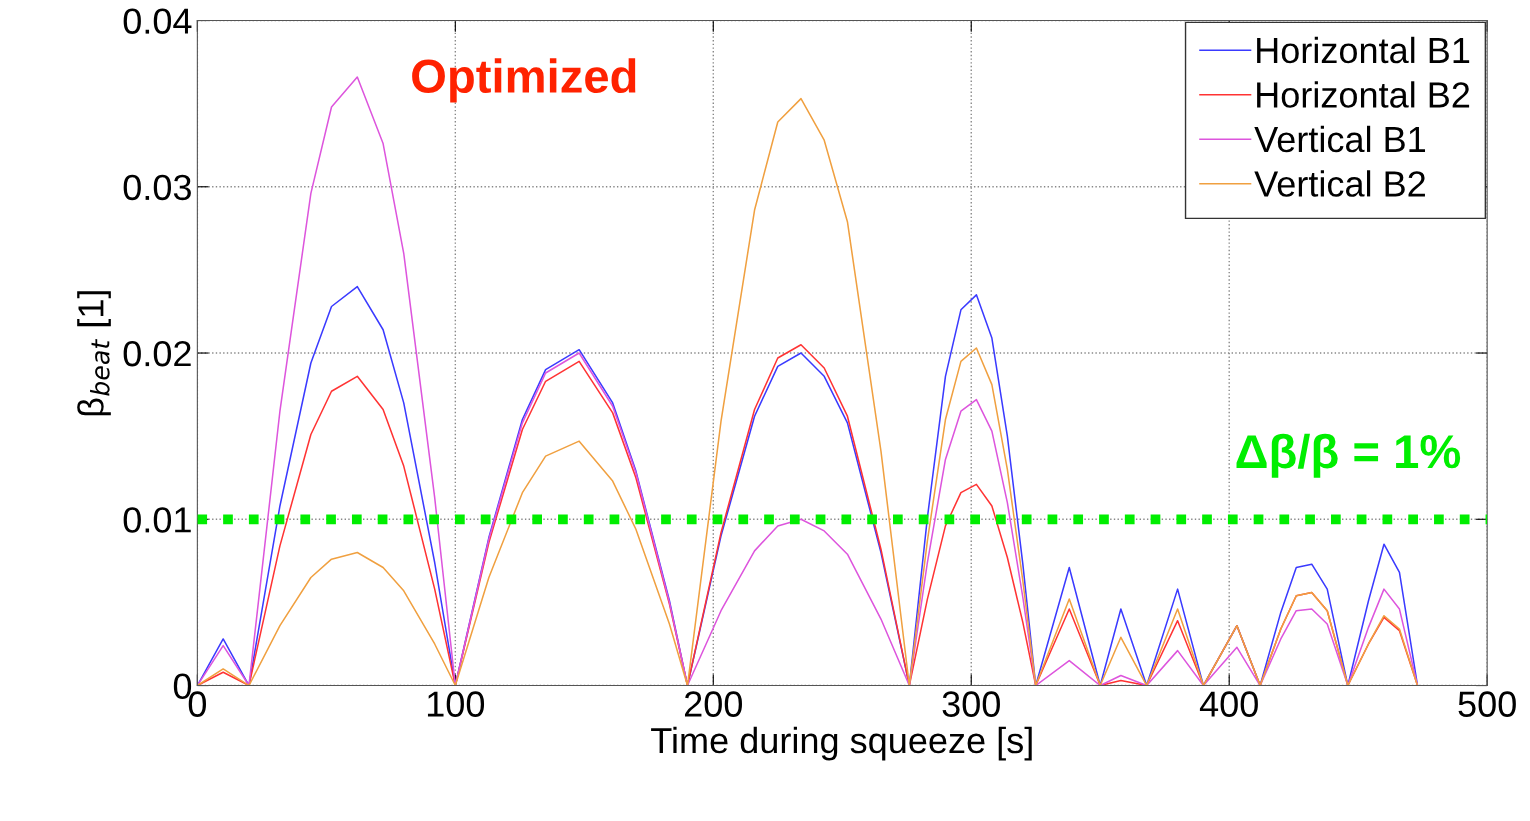 This screenshot has height=821, width=1530. What do you see at coordinates (94, 353) in the screenshot?
I see `y-axis-title: β$_{beat}$ [1]` at bounding box center [94, 353].